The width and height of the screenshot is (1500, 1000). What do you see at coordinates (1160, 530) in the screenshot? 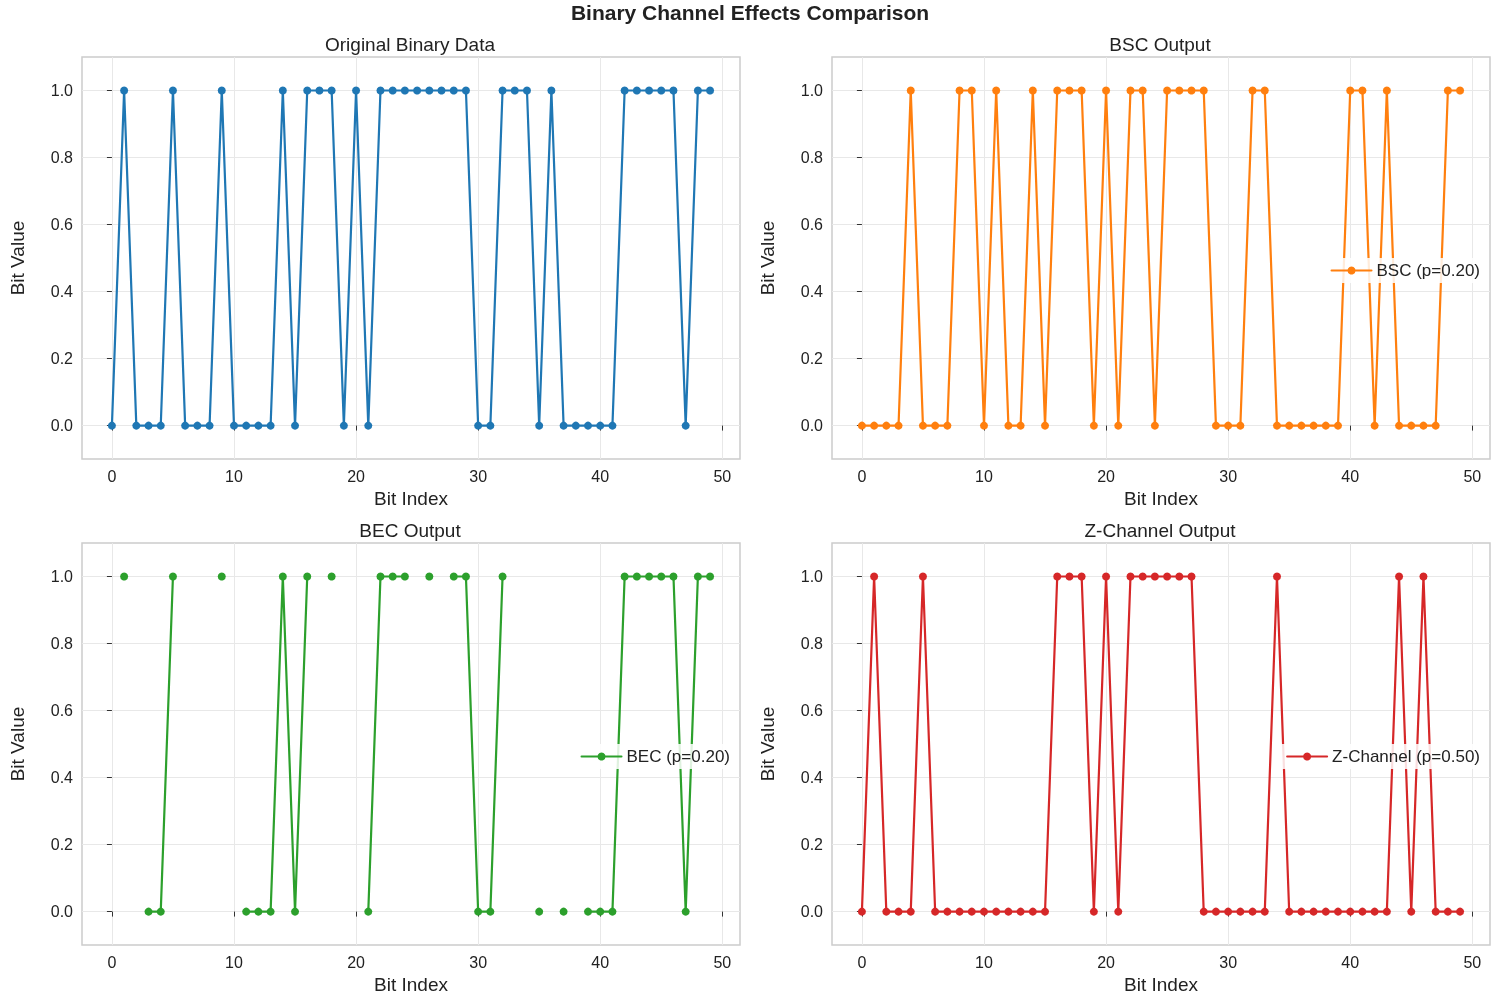
I see `chart-title: Z-Channel Output` at bounding box center [1160, 530].